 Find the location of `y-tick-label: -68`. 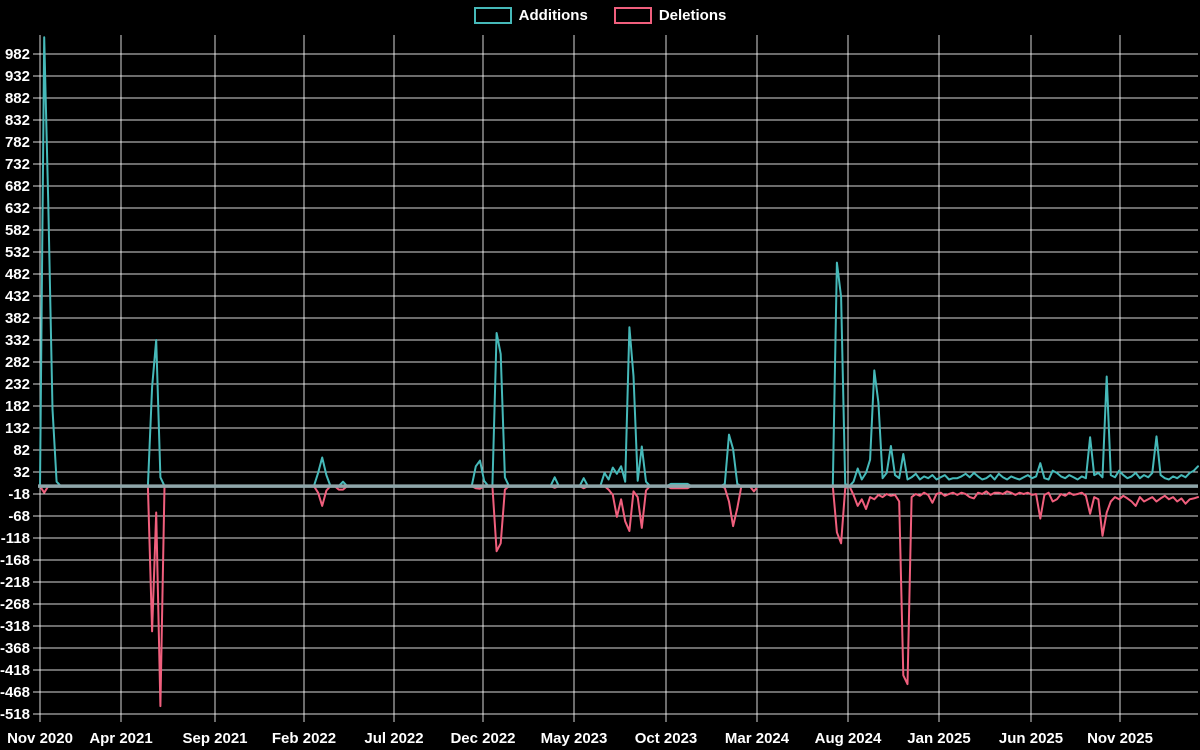

y-tick-label: -68 is located at coordinates (19, 516).